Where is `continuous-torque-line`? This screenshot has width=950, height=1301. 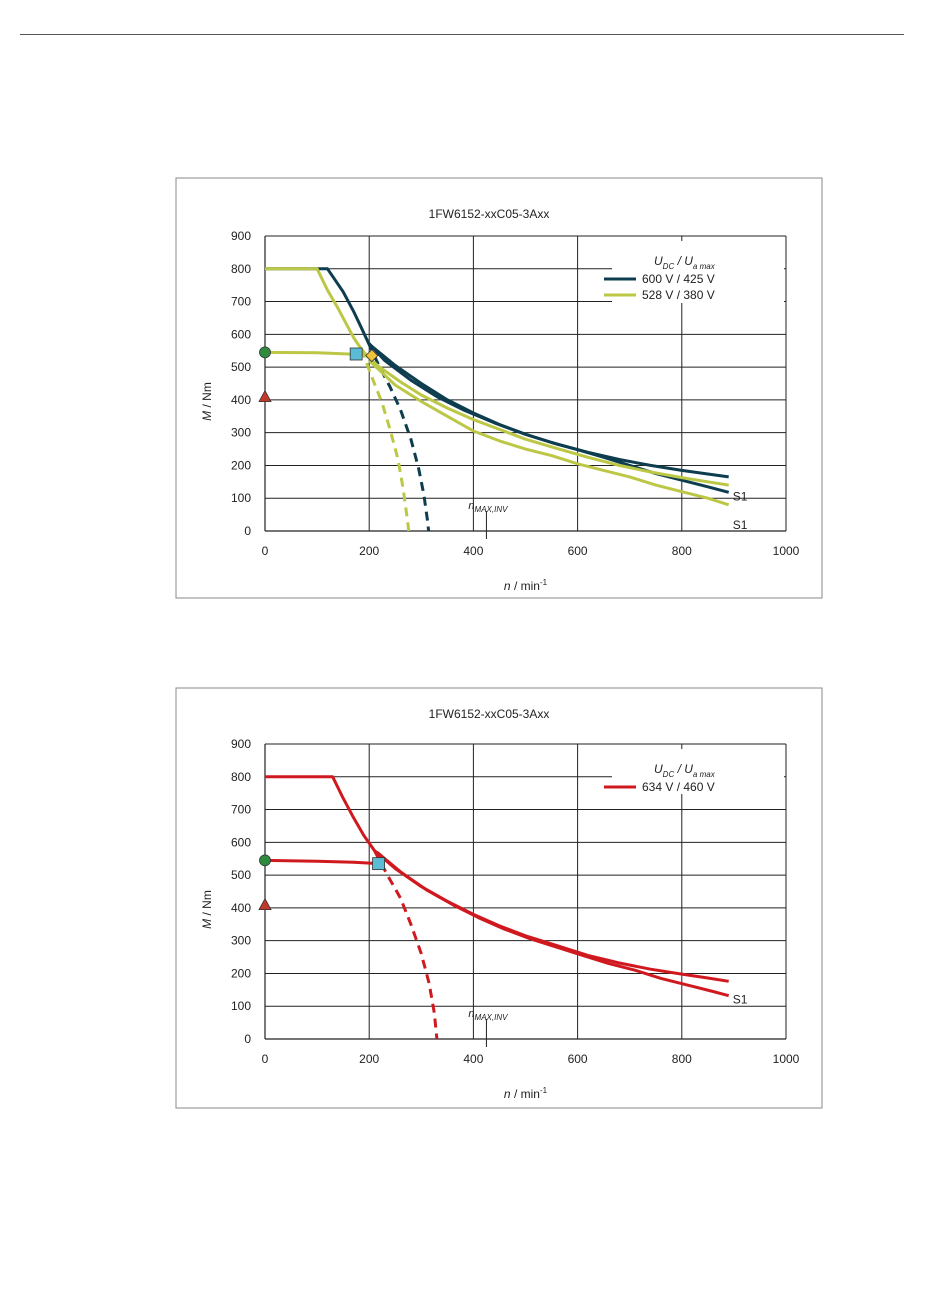 continuous-torque-line is located at coordinates (321, 862).